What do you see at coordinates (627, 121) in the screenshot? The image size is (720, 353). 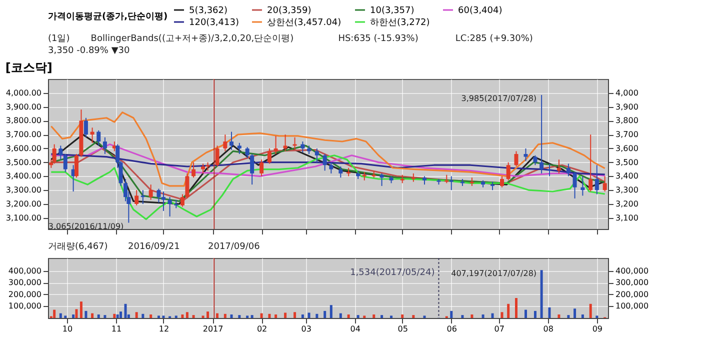 I see `y2-tick-label: 3,800` at bounding box center [627, 121].